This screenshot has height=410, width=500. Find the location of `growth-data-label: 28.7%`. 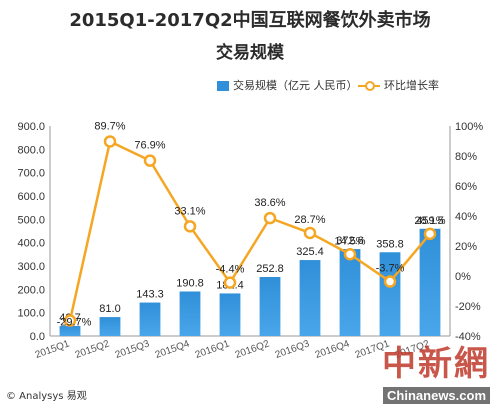

growth-data-label: 28.7% is located at coordinates (309, 220).